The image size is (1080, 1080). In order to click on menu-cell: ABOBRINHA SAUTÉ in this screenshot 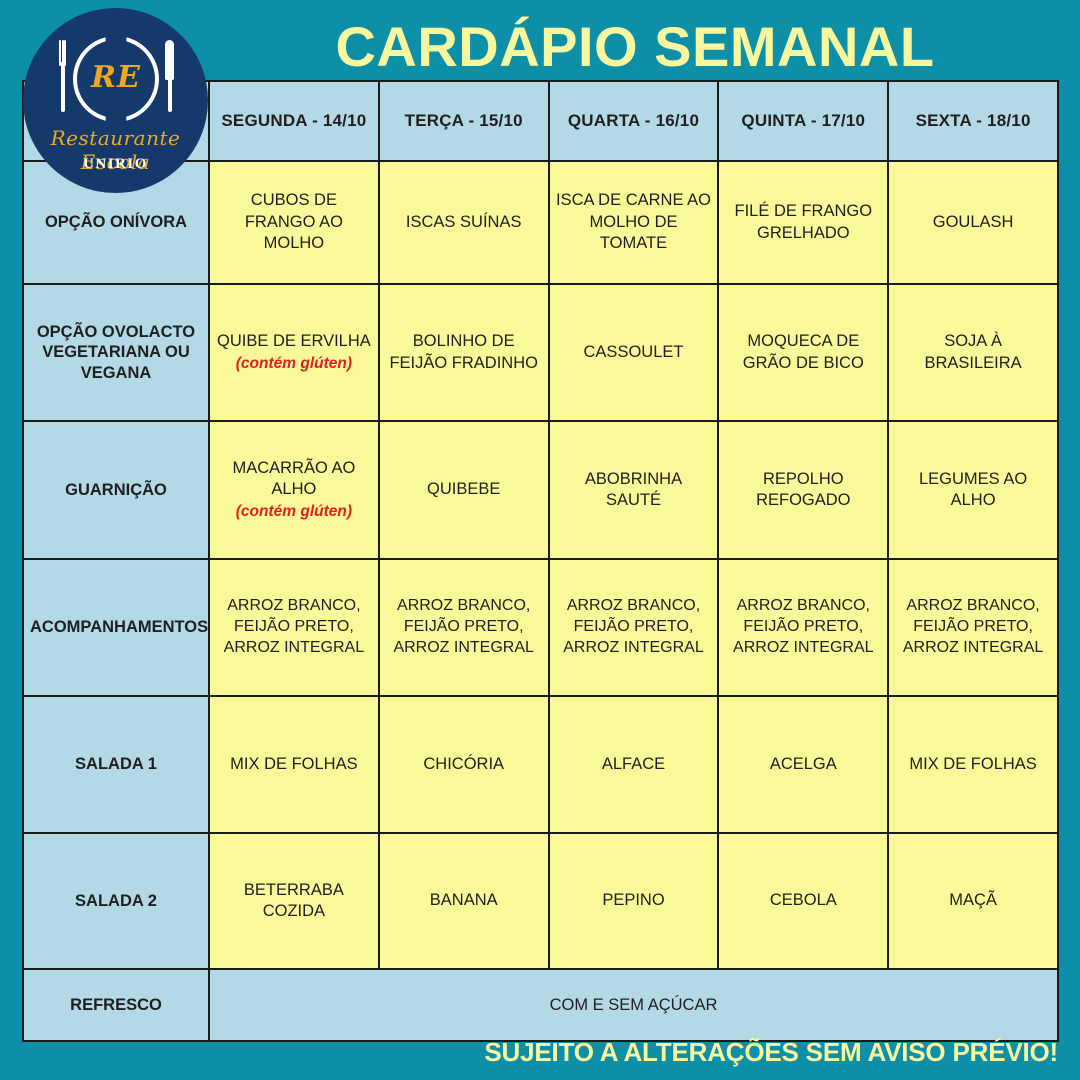, I will do `click(633, 490)`.